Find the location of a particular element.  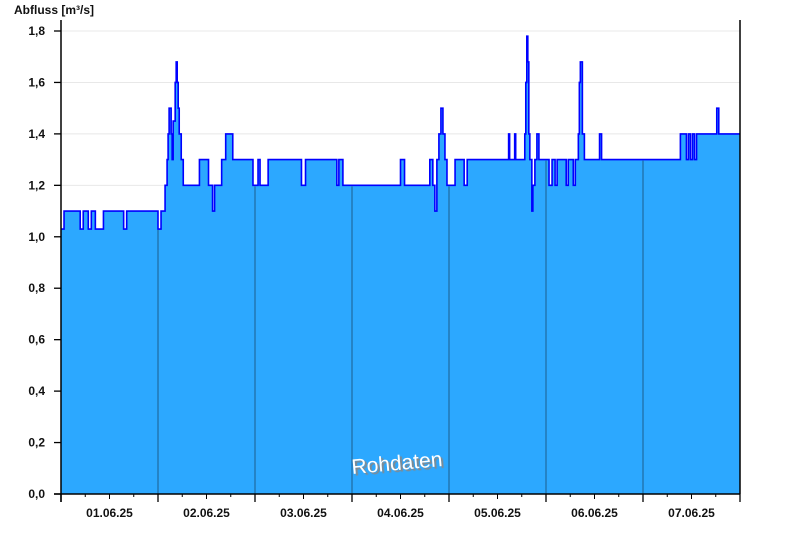

y-tick-label: 0,4 is located at coordinates (36, 391).